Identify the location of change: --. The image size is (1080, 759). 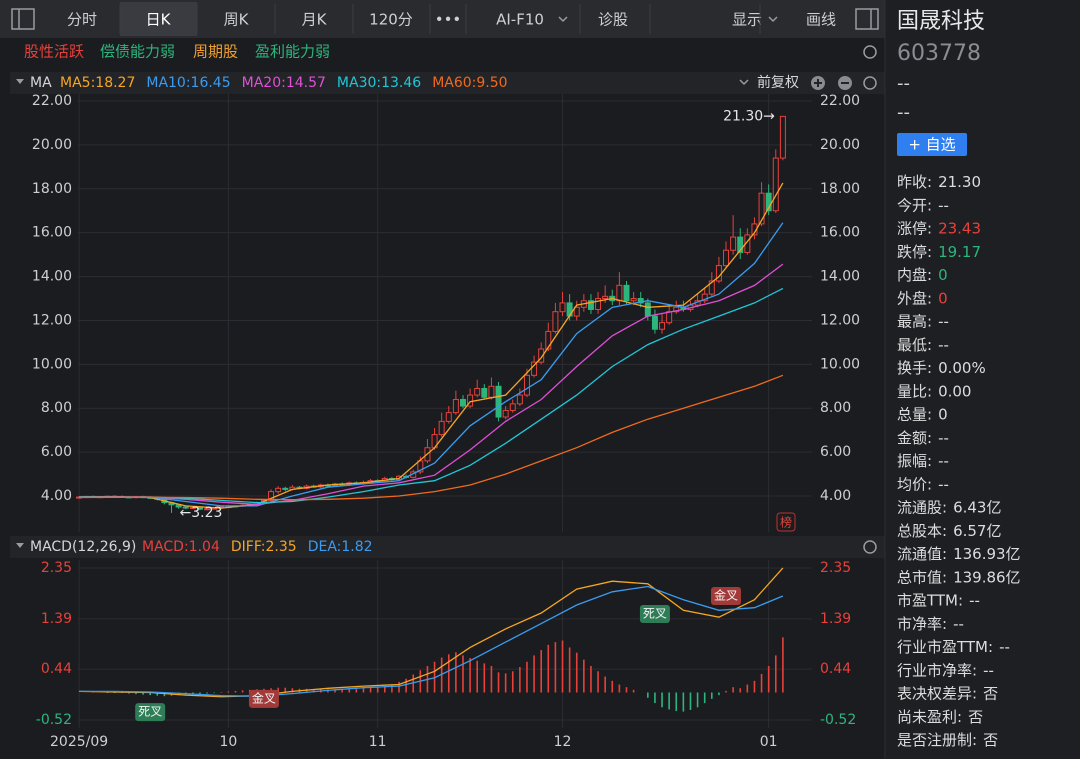
(903, 112).